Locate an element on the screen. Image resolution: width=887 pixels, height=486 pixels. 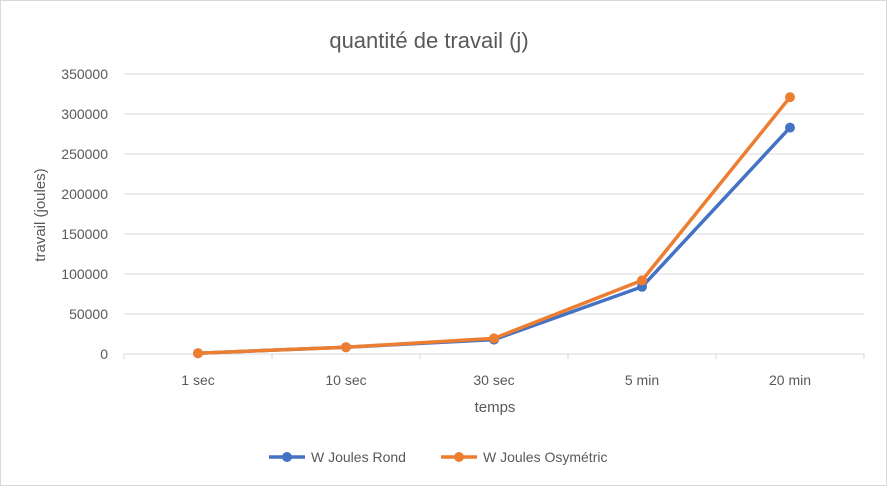
x-tick-label: 30 sec is located at coordinates (493, 380).